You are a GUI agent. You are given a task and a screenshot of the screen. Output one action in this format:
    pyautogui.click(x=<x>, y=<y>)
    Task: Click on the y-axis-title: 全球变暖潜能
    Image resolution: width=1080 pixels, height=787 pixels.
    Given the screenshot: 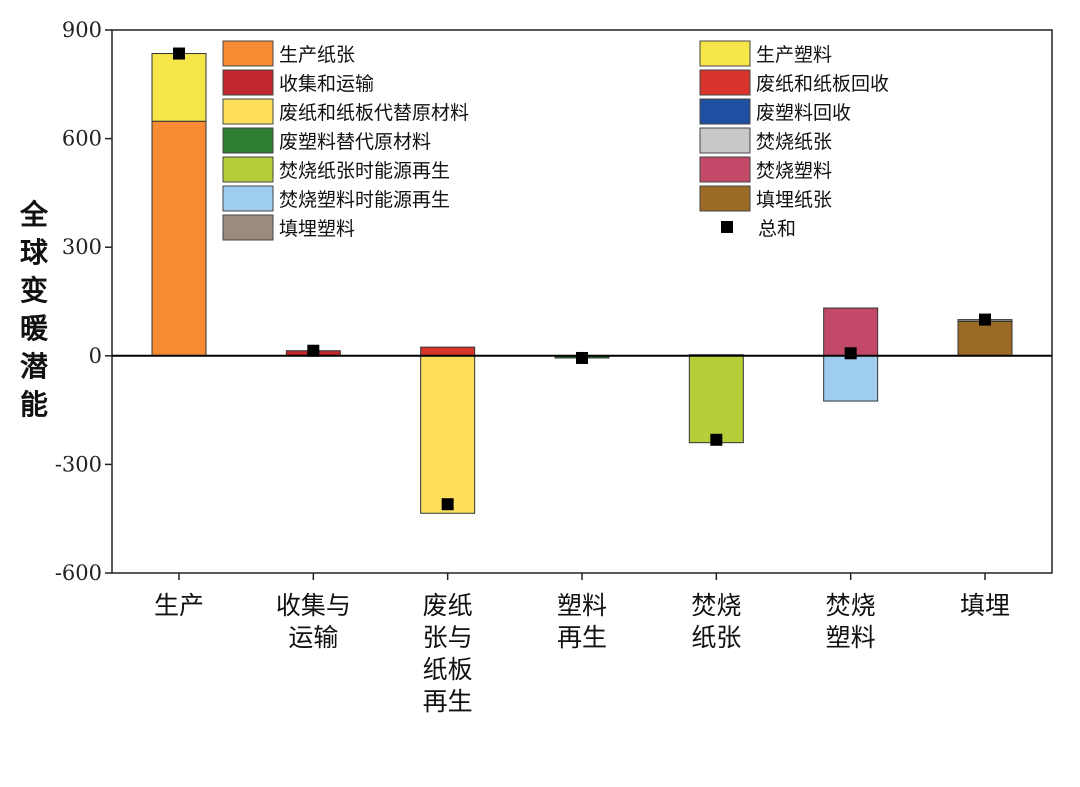 What is the action you would take?
    pyautogui.click(x=34, y=309)
    